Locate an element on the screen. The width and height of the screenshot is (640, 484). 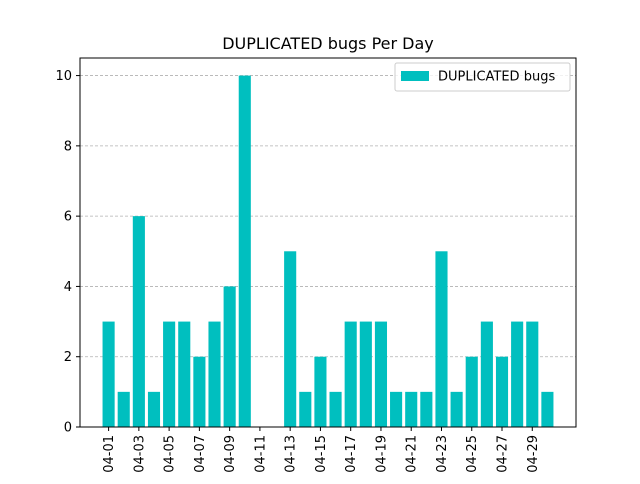
y-tick-label: 0 is located at coordinates (68, 428).